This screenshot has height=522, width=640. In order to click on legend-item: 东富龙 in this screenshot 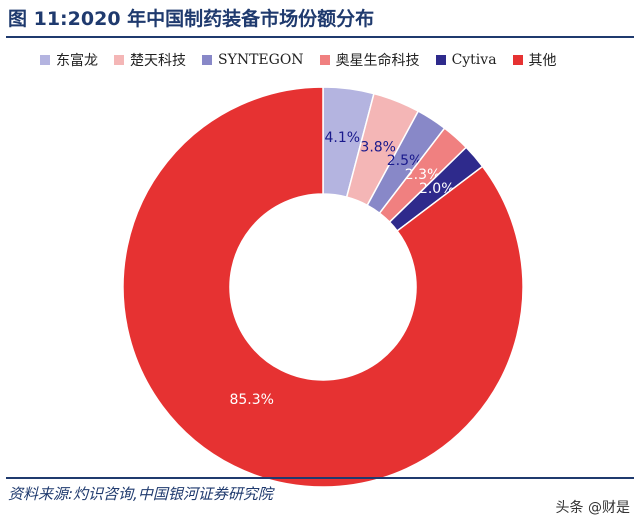, I will do `click(69, 60)`.